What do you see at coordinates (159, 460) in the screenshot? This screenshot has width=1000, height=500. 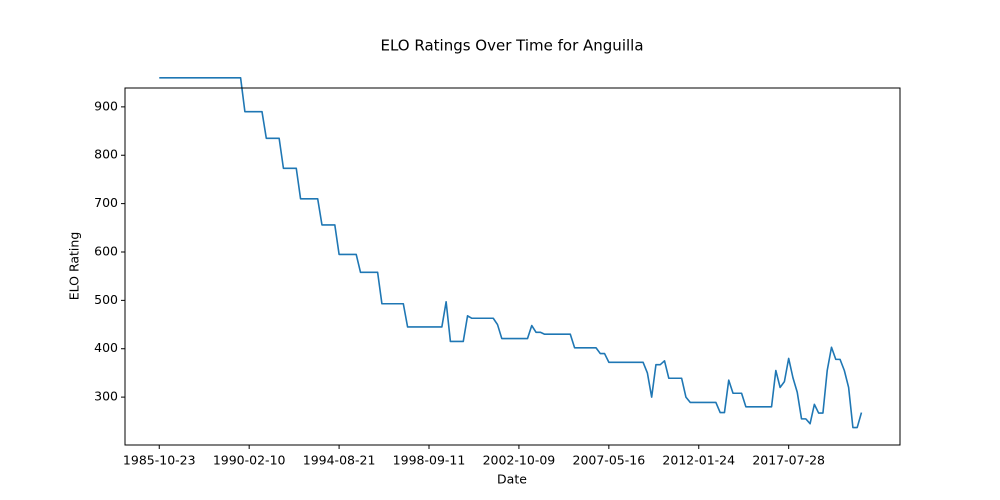 I see `x-tick-label: 1985-10-23` at bounding box center [159, 460].